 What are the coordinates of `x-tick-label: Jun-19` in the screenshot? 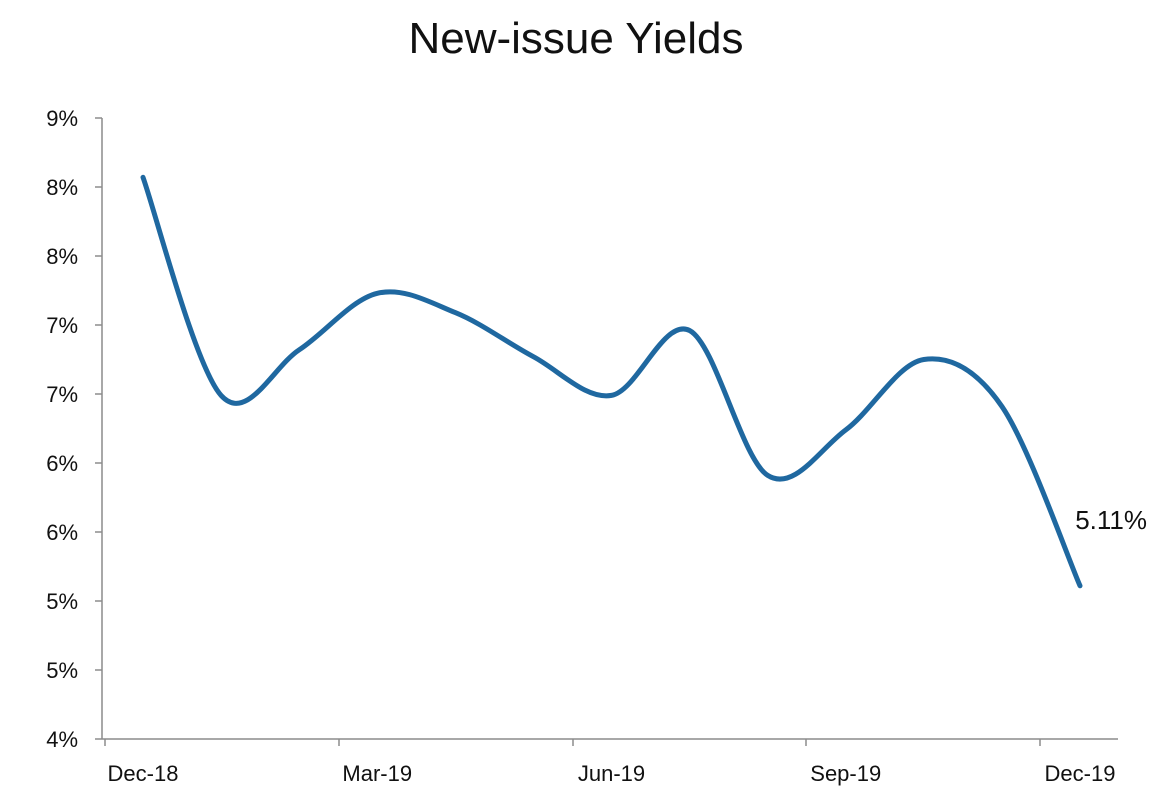 It's located at (611, 773).